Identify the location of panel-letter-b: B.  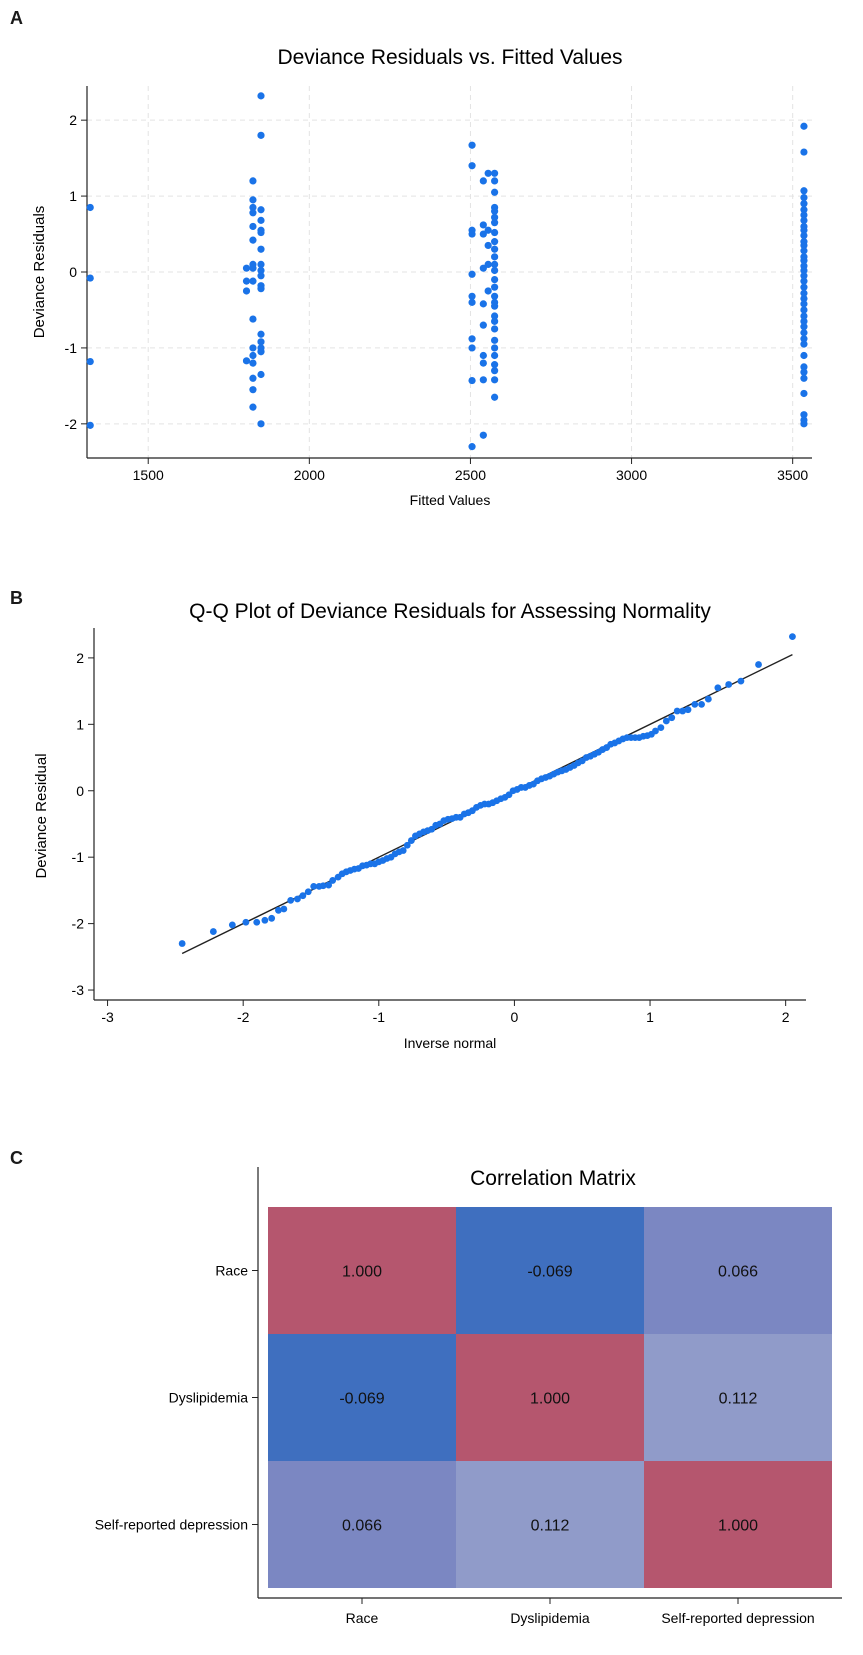
(16, 598).